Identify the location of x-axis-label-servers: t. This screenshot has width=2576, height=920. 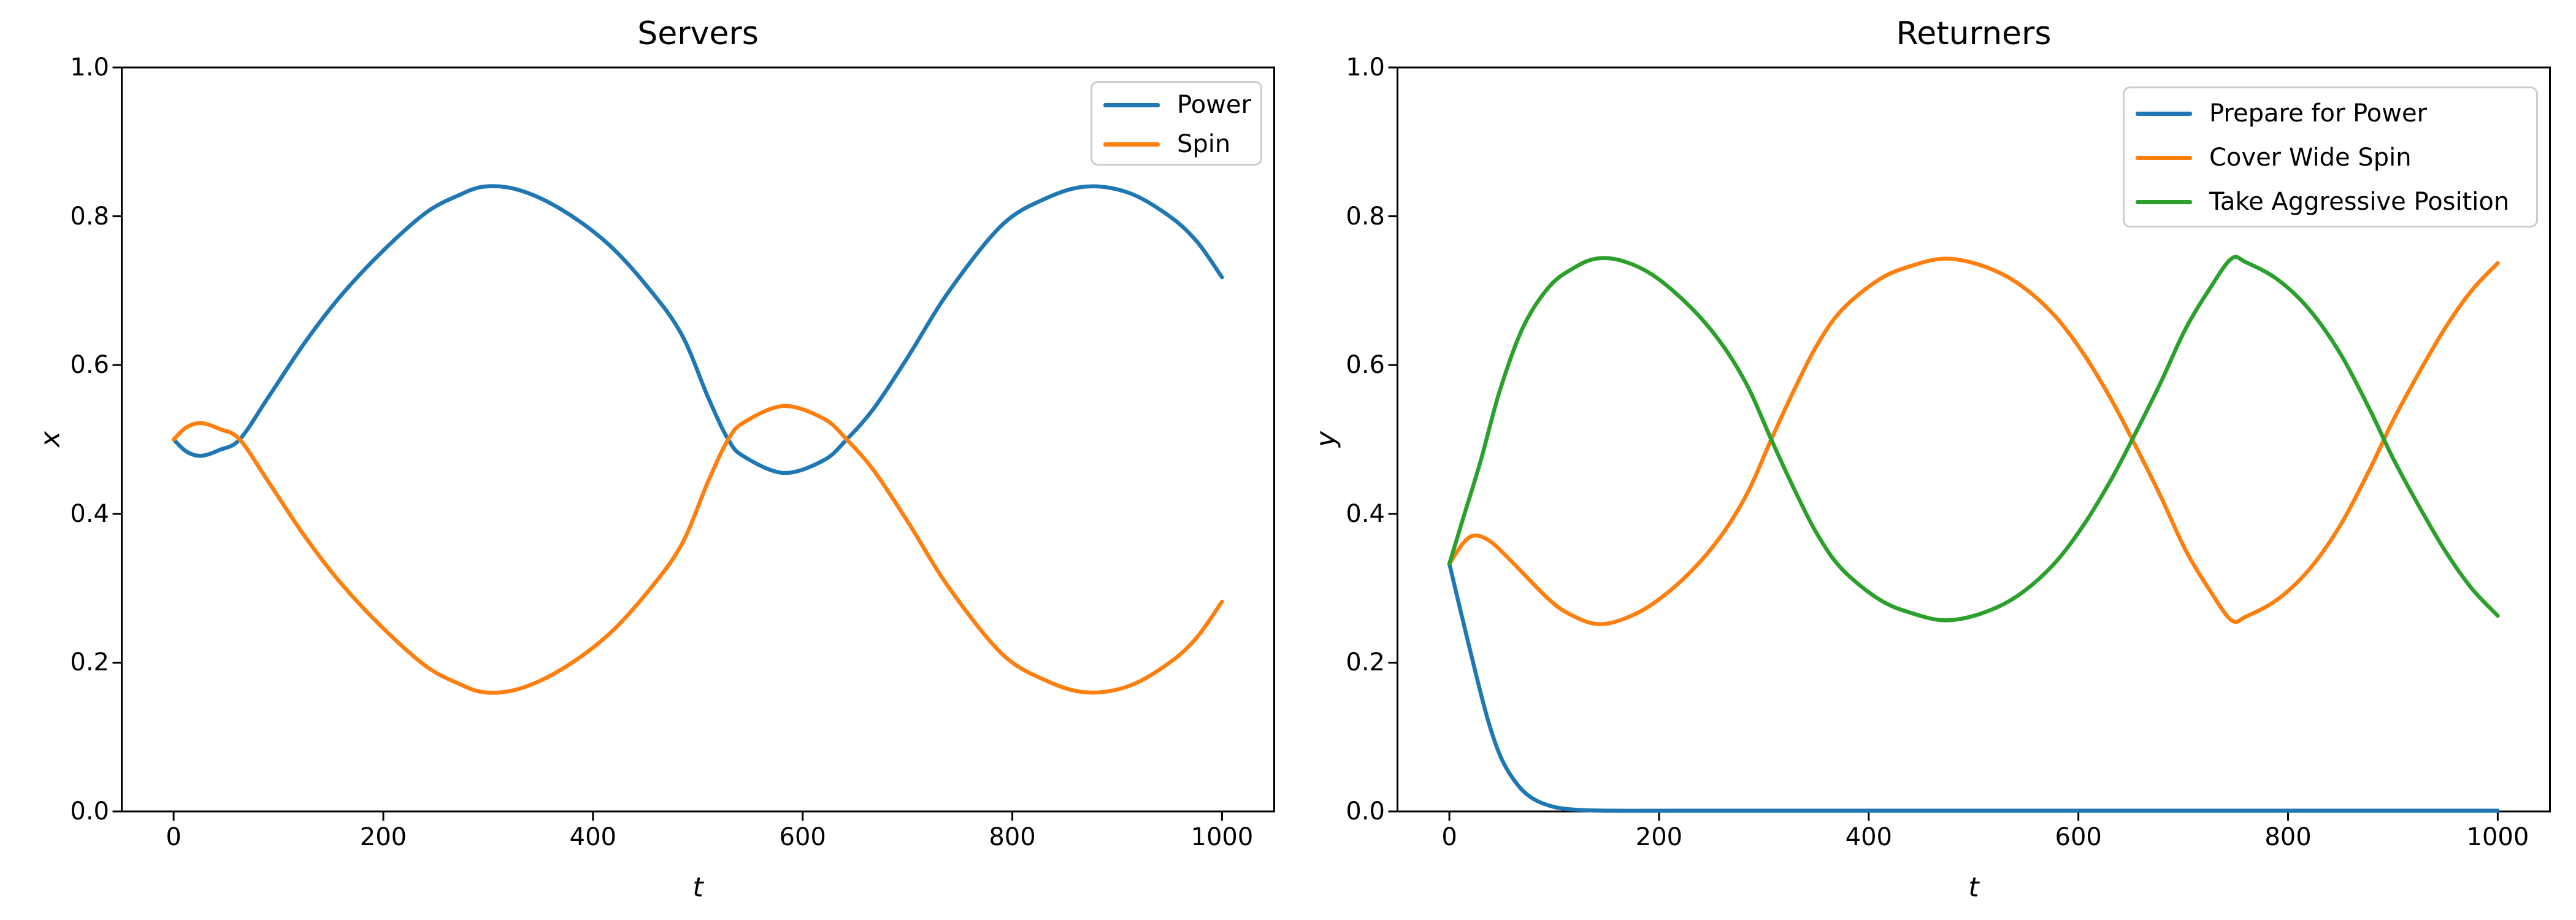
(697, 887).